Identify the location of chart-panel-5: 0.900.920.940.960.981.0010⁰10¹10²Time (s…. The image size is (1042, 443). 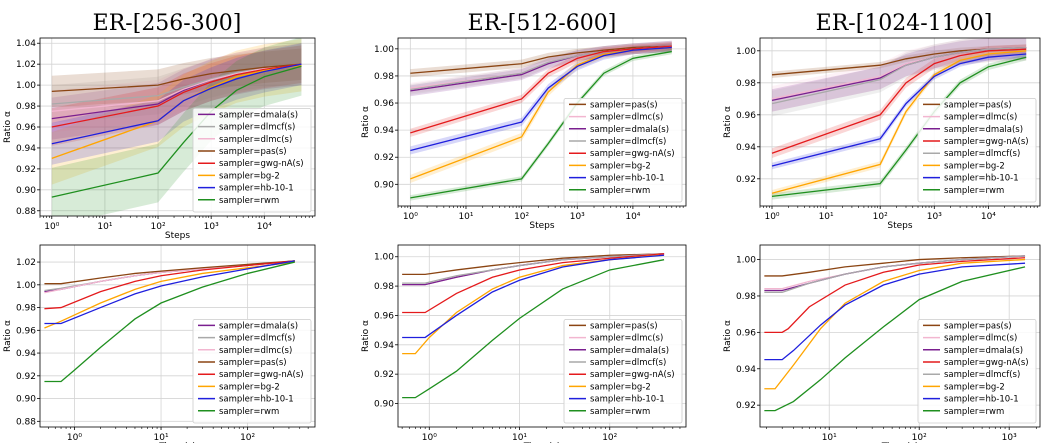
(524, 343).